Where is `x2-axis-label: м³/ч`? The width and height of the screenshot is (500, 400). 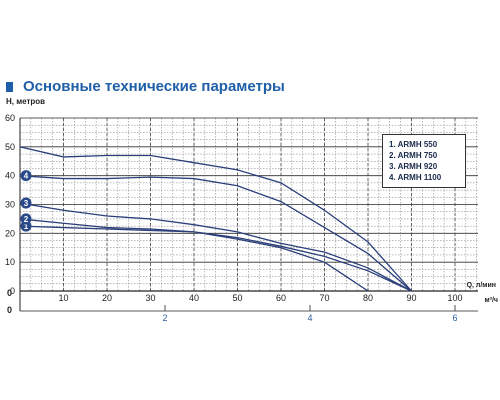 x2-axis-label: м³/ч is located at coordinates (491, 300).